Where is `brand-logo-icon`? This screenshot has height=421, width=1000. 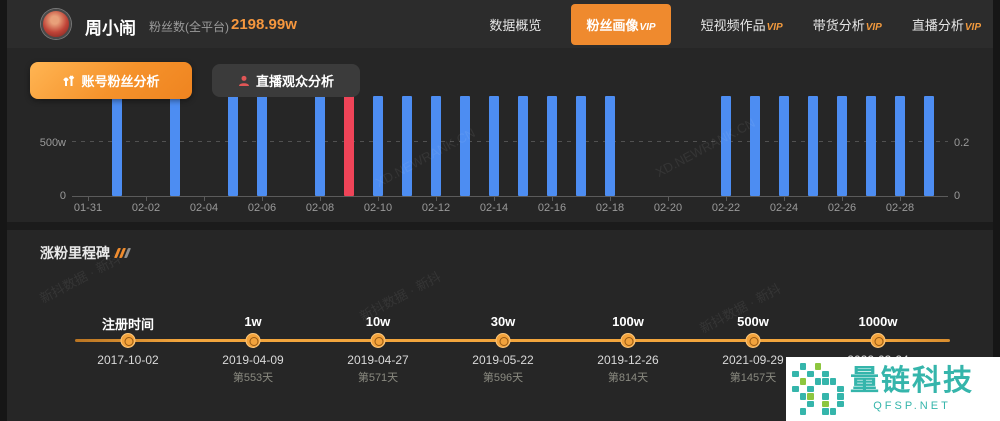 brand-logo-icon is located at coordinates (818, 389).